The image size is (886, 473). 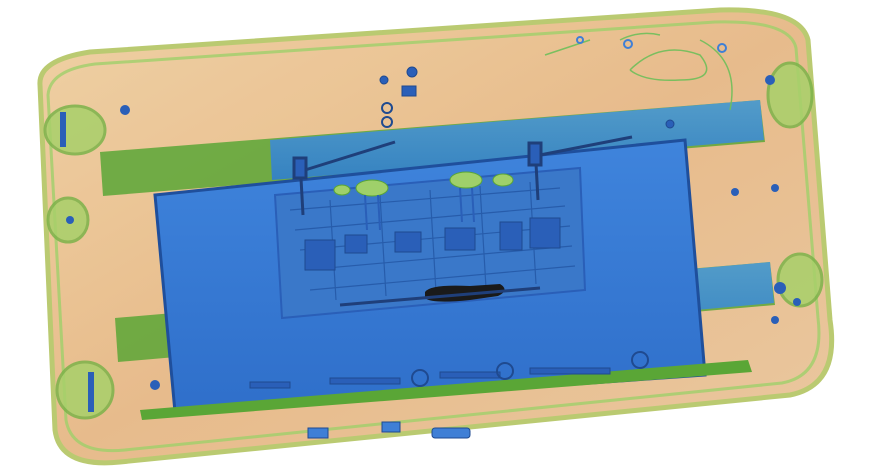 I want to click on circuit-components, so click(x=432, y=244).